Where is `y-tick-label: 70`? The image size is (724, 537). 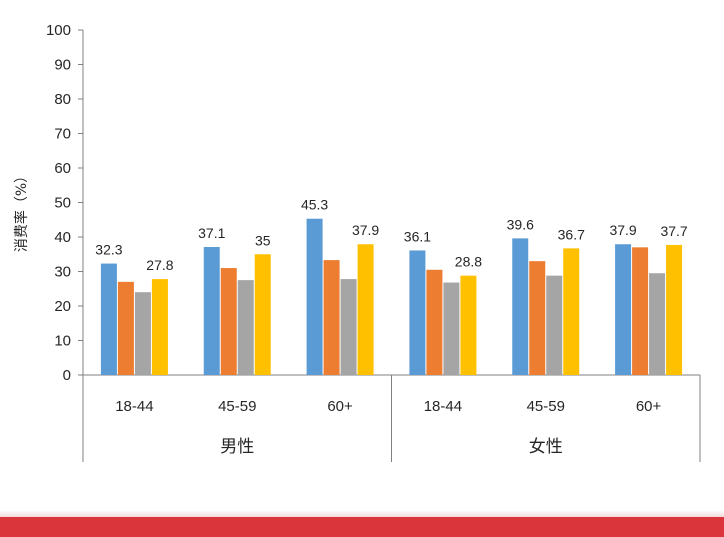 y-tick-label: 70 is located at coordinates (62, 134).